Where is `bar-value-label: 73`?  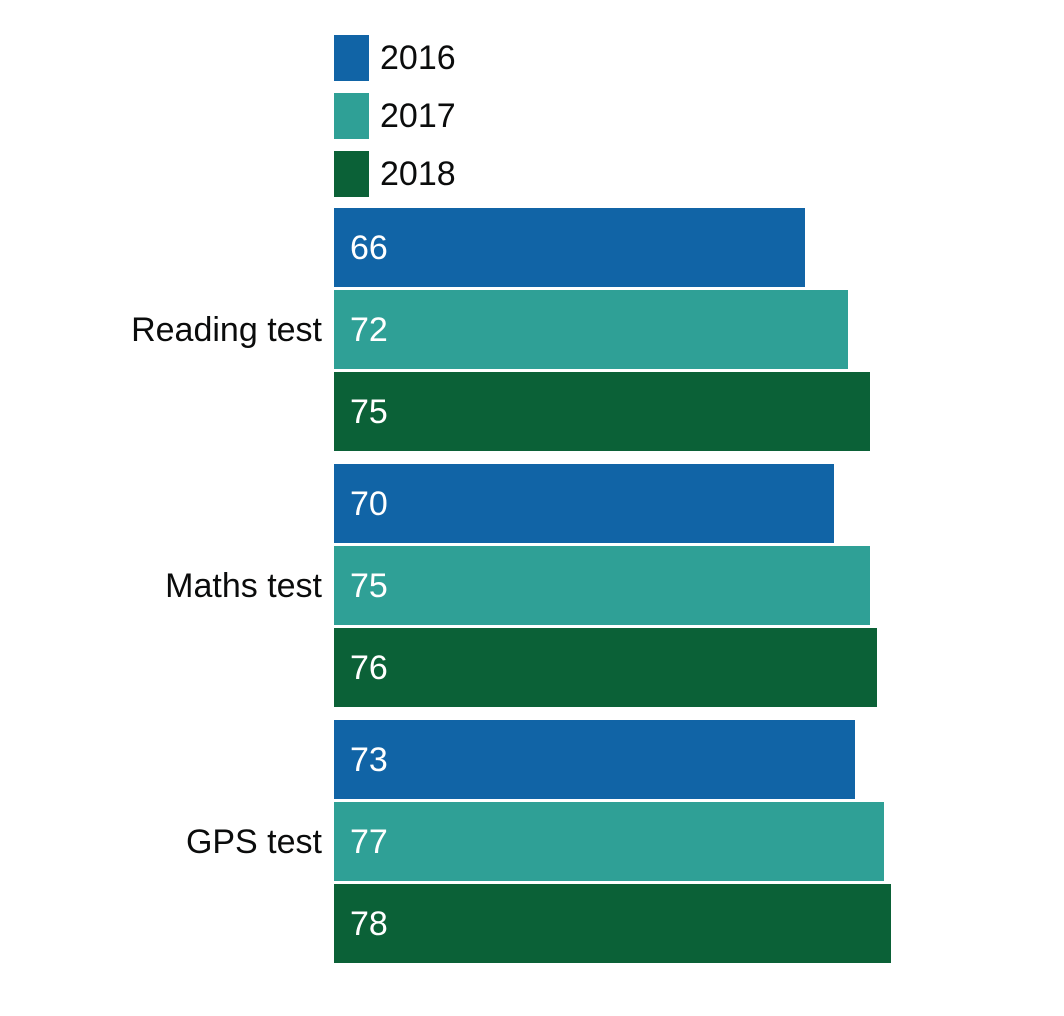 bar-value-label: 73 is located at coordinates (369, 759).